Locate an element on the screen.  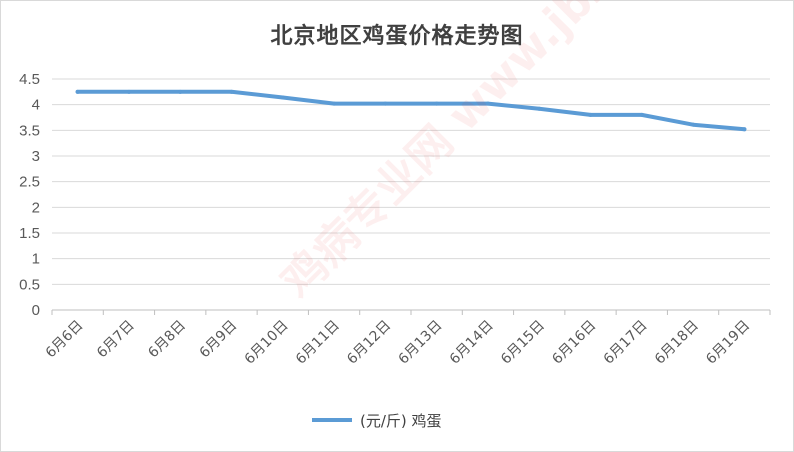
y-tick-label: 4 is located at coordinates (36, 105).